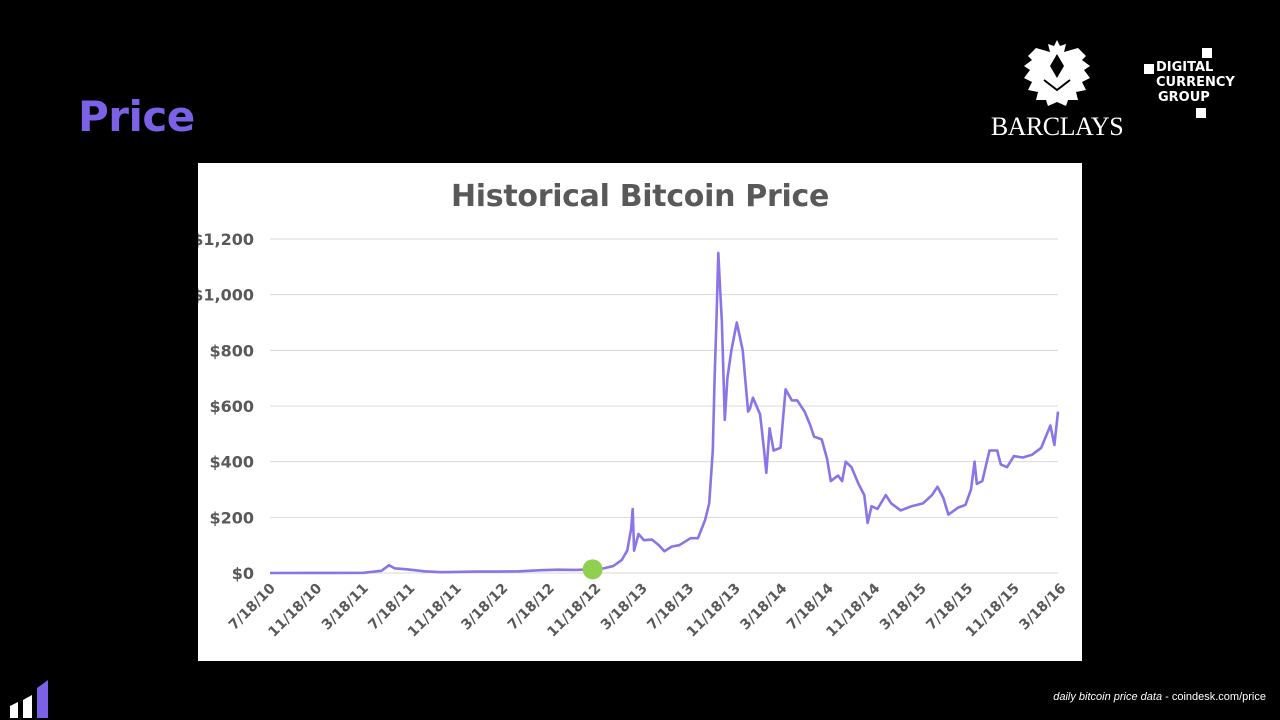 Image resolution: width=1280 pixels, height=720 pixels. Describe the element at coordinates (231, 517) in the screenshot. I see `y-tick-label: $200` at that location.